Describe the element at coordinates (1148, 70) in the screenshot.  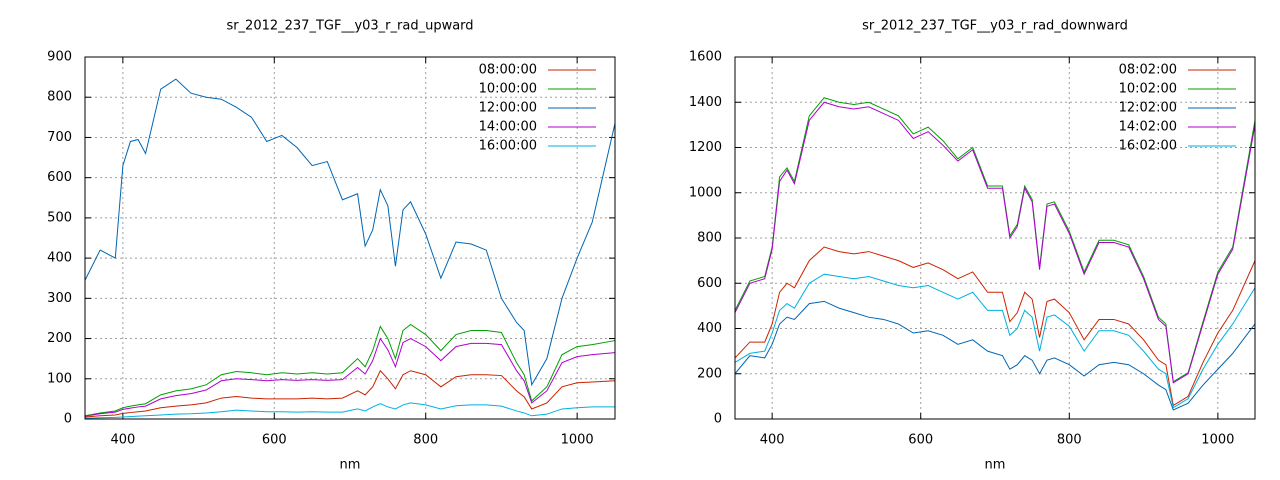
I see `legend-label: 08:02:00` at that location.